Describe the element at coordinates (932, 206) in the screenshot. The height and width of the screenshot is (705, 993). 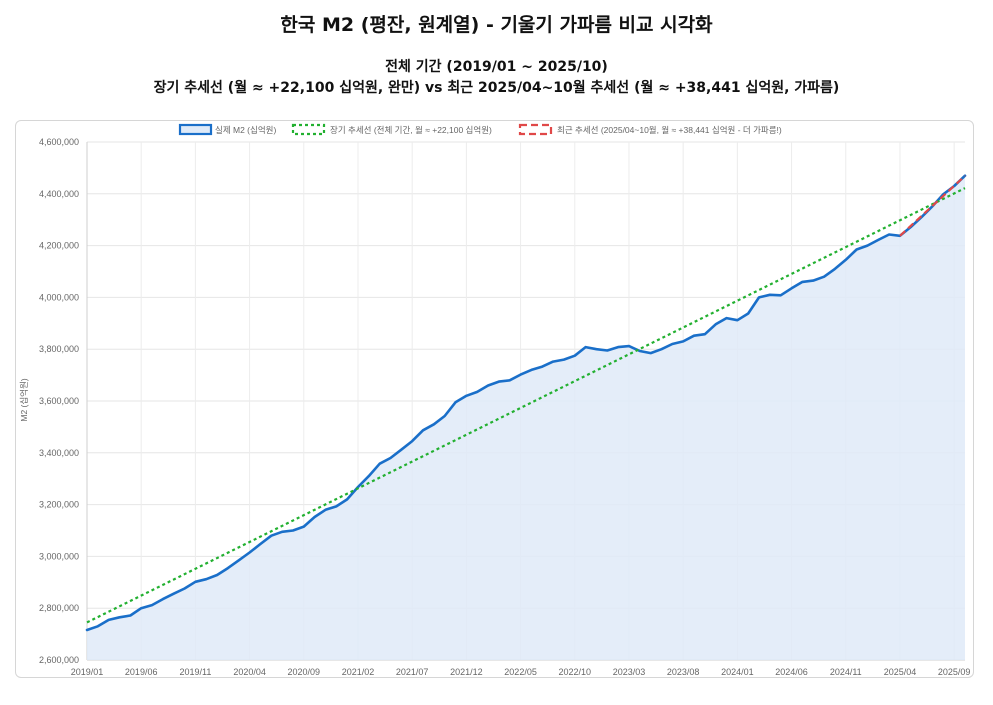
I see `recent-trend-series` at that location.